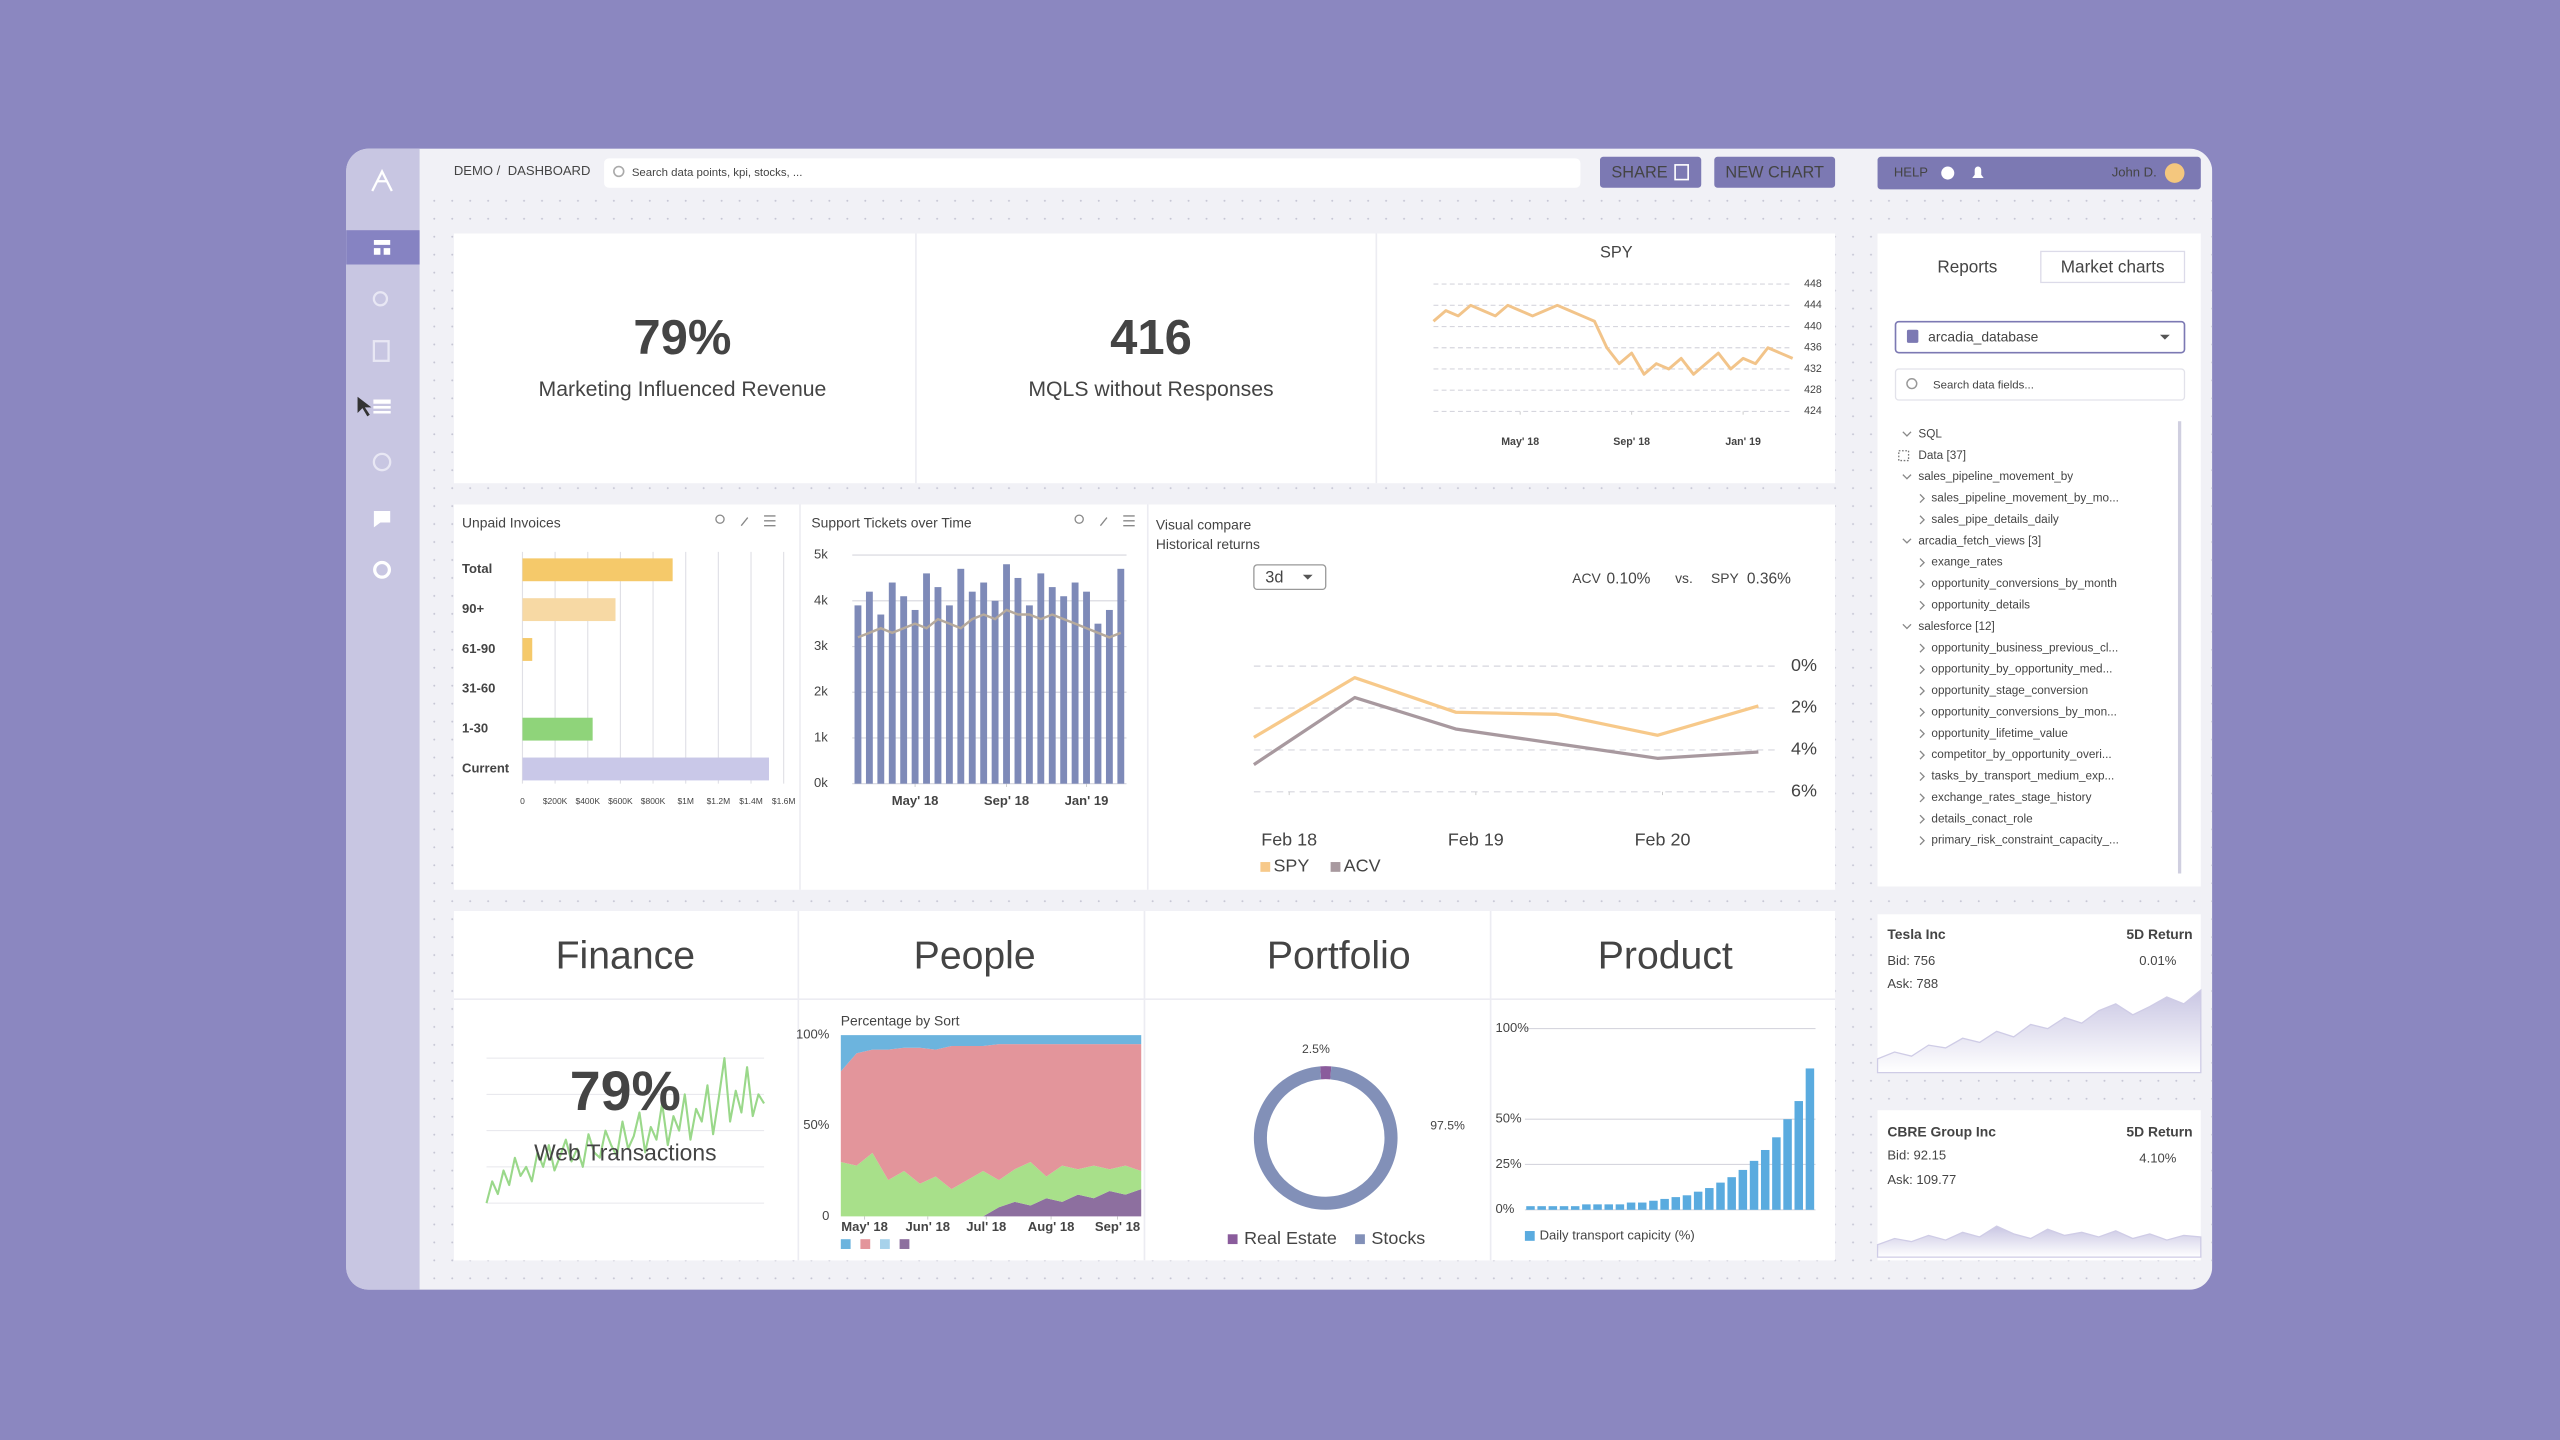 The height and width of the screenshot is (1440, 2560). I want to click on kpi-value: 79%, so click(682, 338).